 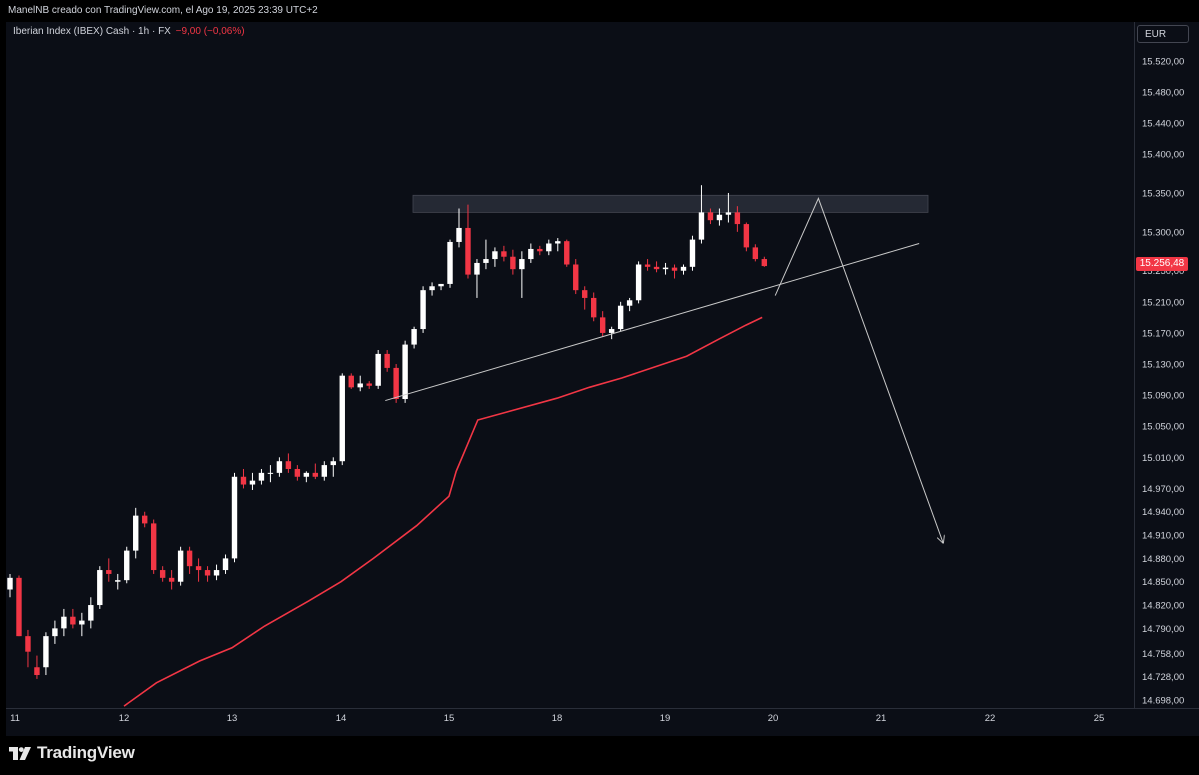 I want to click on price-axis-tick: 14.910,00, so click(x=1163, y=536).